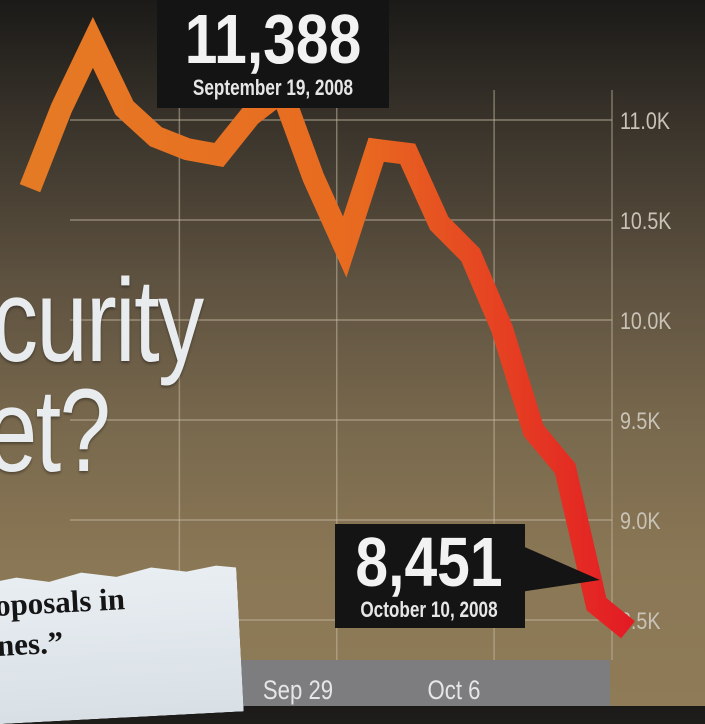 This screenshot has height=724, width=705. I want to click on y-tick-label: 10.5K, so click(646, 220).